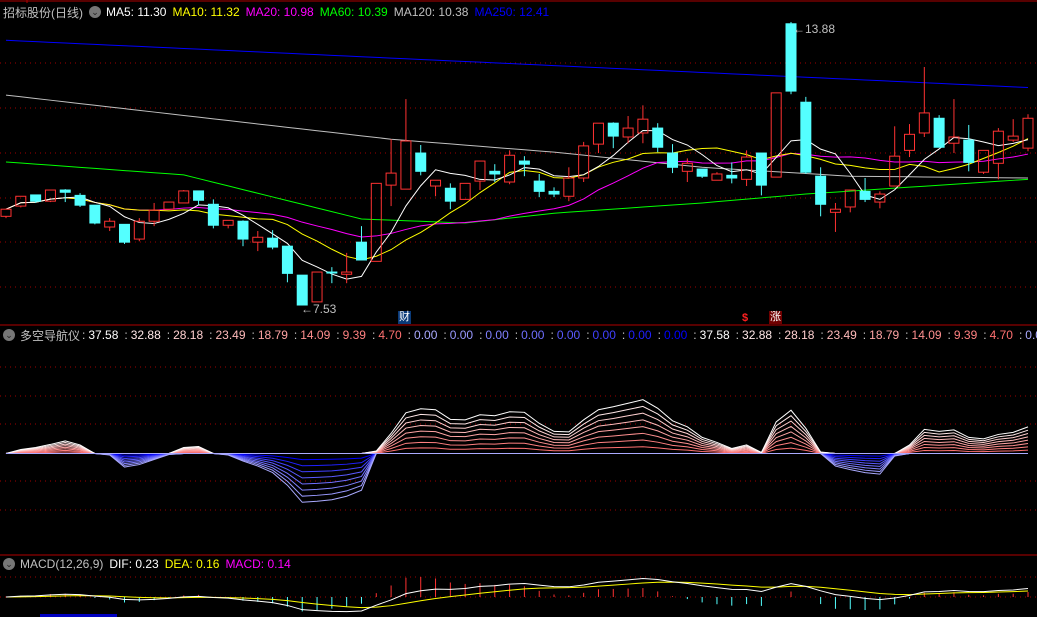 This screenshot has height=617, width=1037. I want to click on dif-line, so click(517, 595).